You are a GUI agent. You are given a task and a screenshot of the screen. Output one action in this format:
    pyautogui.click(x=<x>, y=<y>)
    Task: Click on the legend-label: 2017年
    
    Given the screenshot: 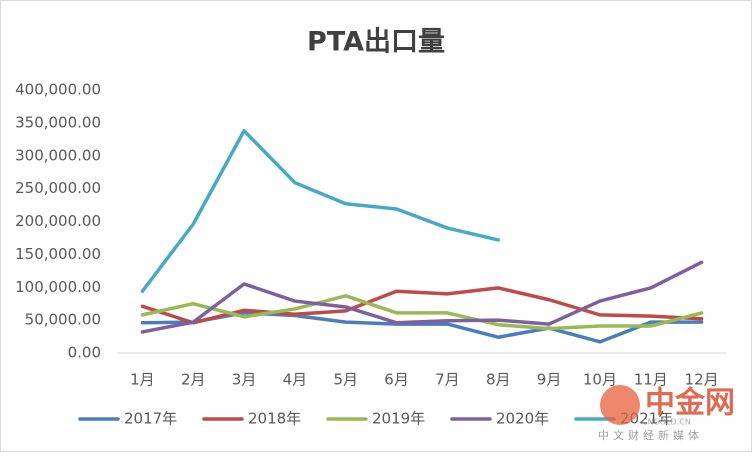 What is the action you would take?
    pyautogui.click(x=150, y=419)
    